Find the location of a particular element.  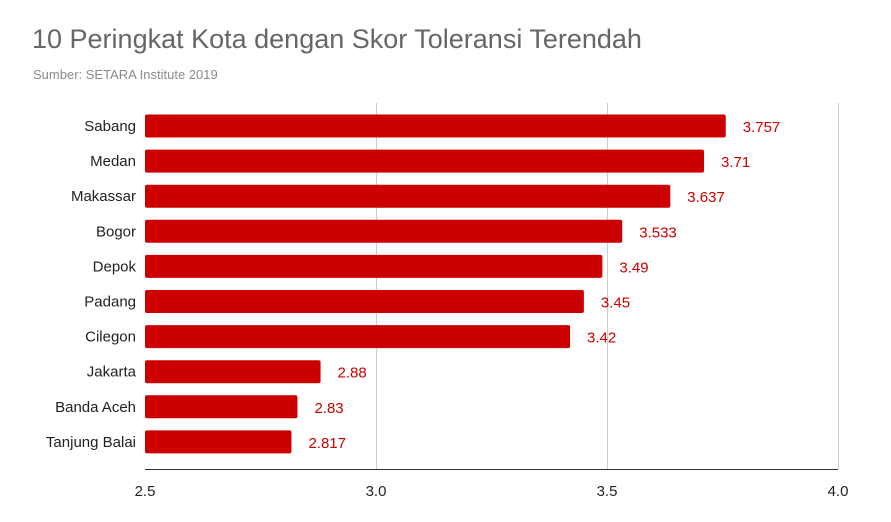

value-label-9: 2.817 is located at coordinates (327, 443).